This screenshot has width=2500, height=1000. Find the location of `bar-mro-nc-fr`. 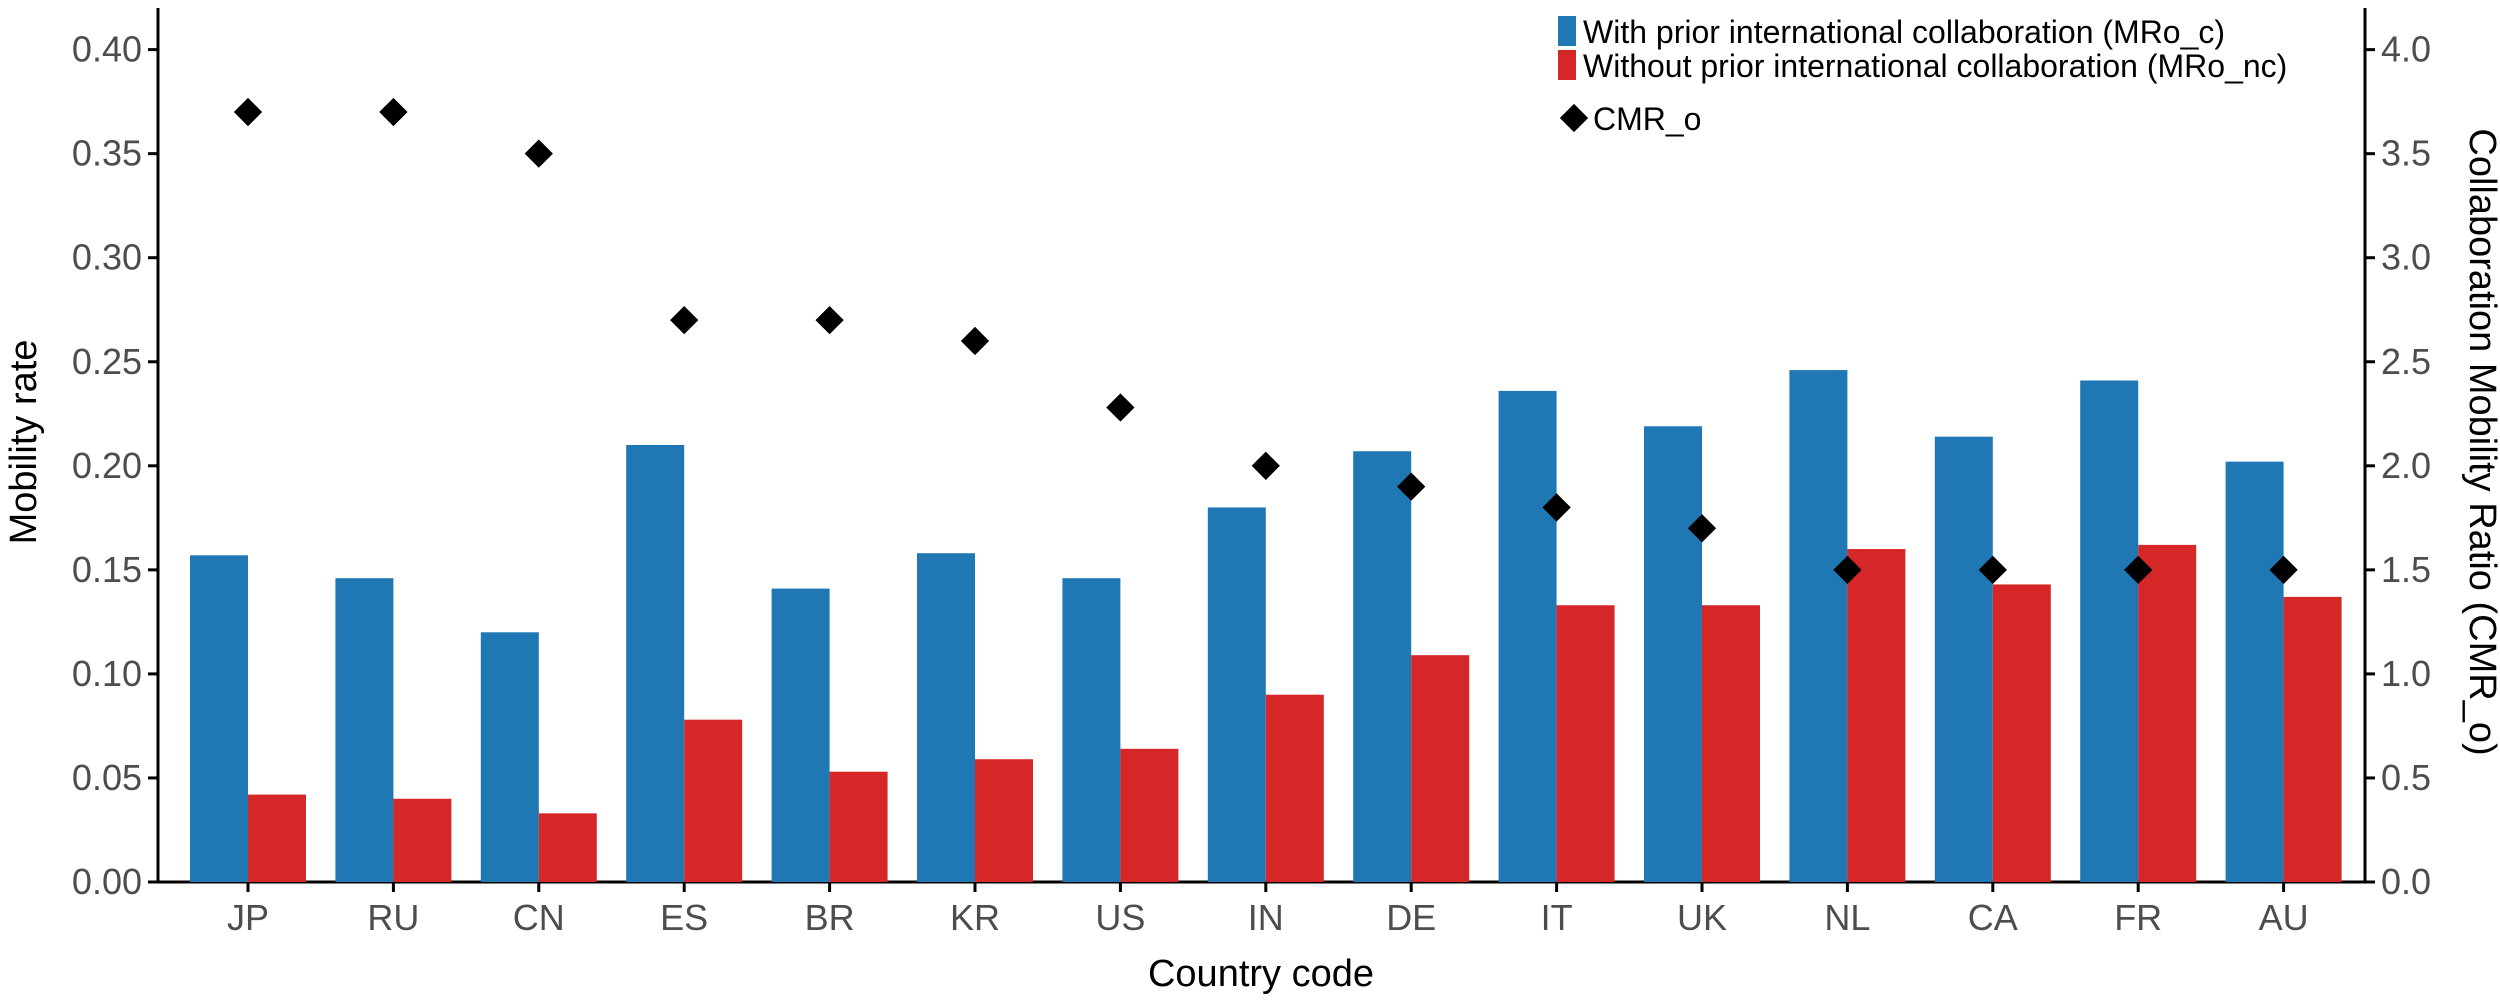

bar-mro-nc-fr is located at coordinates (2167, 713).